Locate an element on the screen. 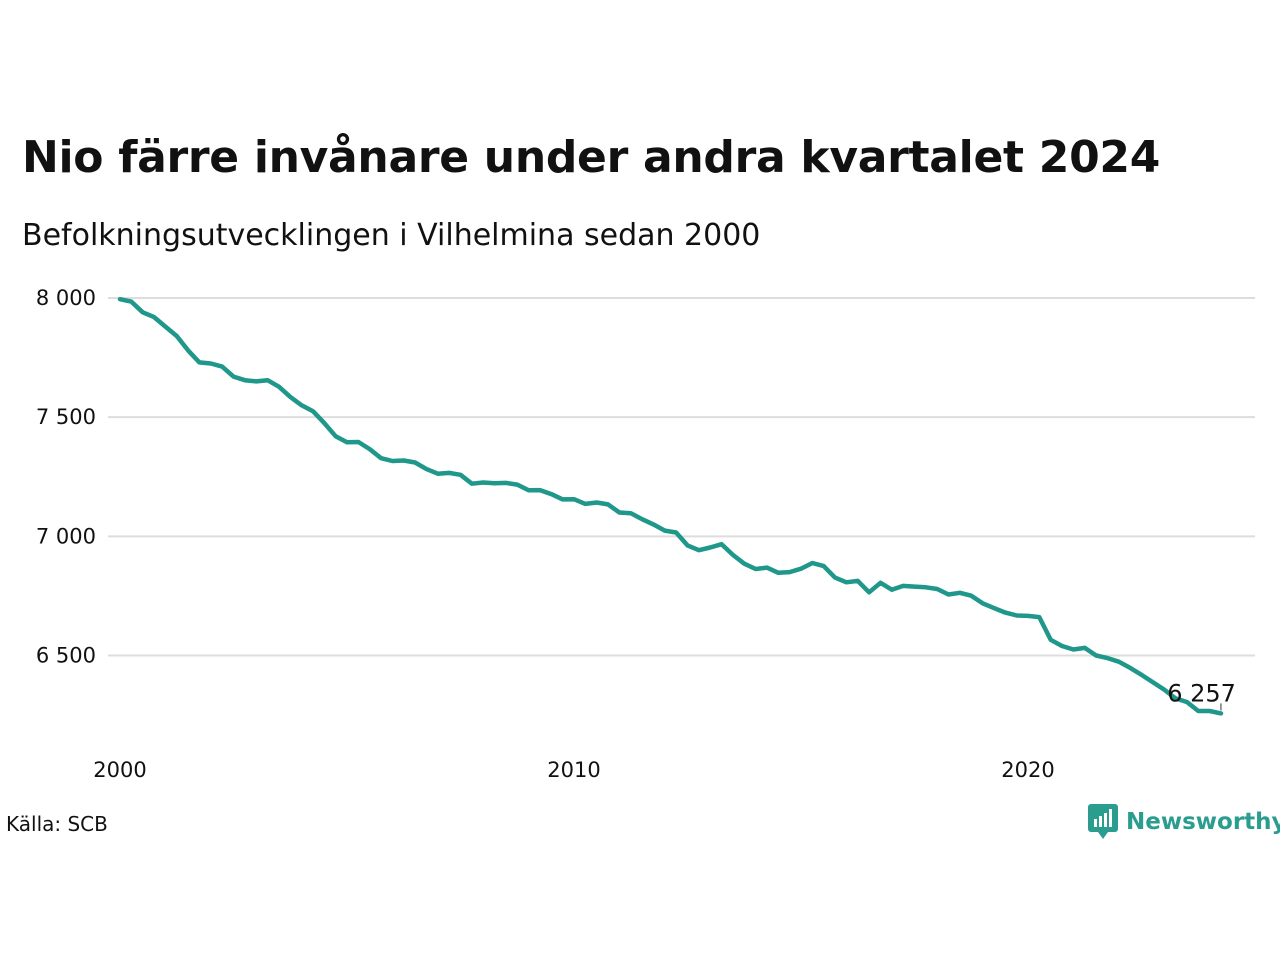  newsworthy-logo-icon is located at coordinates (1103, 821).